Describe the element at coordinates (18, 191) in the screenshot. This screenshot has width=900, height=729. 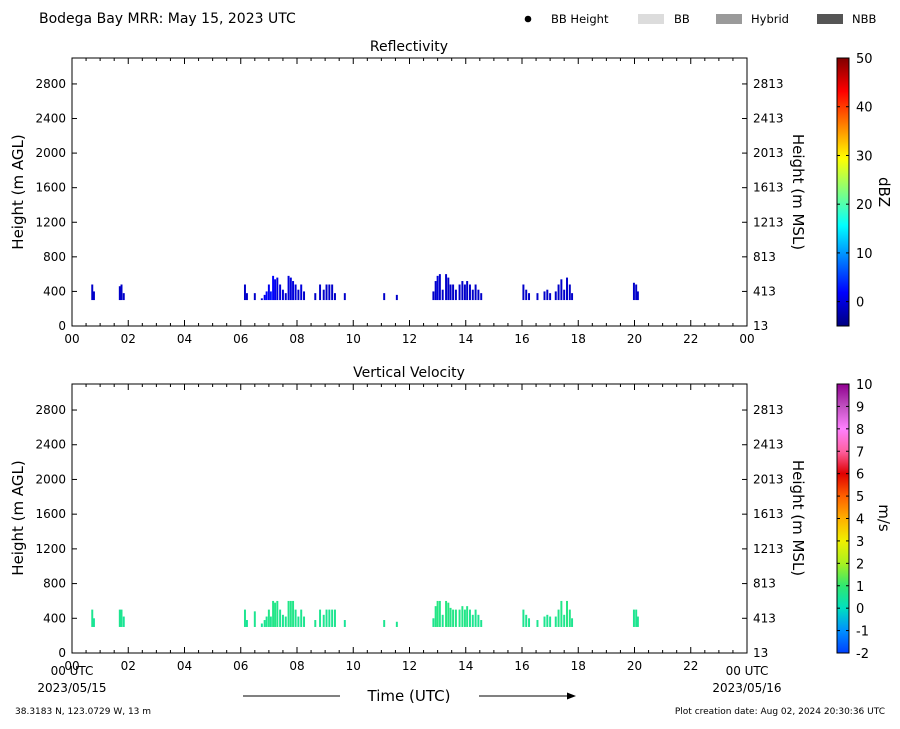
I see `reflectivity-y-axis-label: Height (m AGL)` at that location.